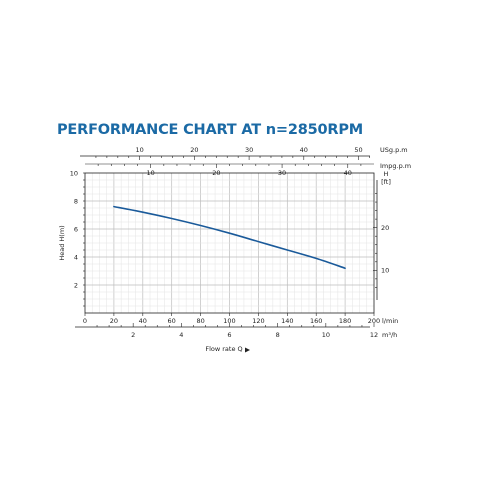 The image size is (477, 477). What do you see at coordinates (76, 257) in the screenshot?
I see `tick-label-y-m: 4` at bounding box center [76, 257].